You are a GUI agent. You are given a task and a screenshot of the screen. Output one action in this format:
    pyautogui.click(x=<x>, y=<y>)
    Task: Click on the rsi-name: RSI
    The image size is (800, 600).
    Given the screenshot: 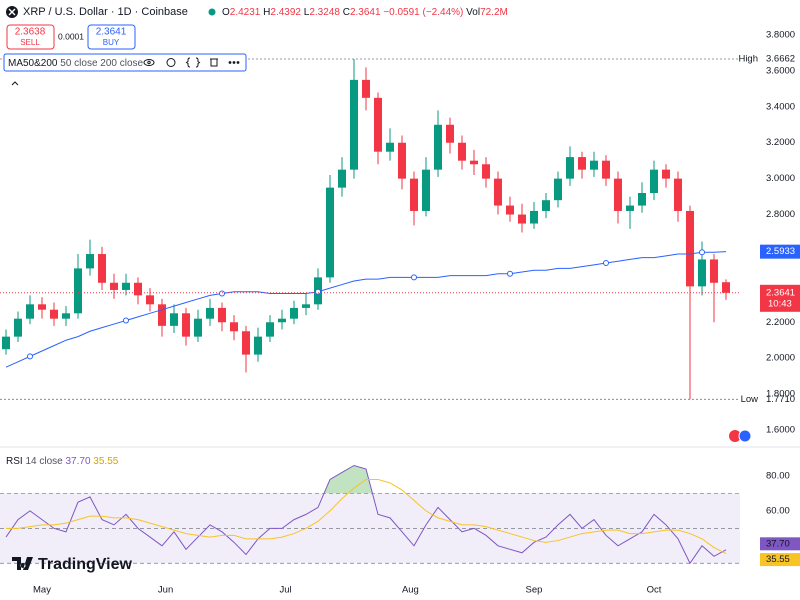 What is the action you would take?
    pyautogui.click(x=14, y=461)
    